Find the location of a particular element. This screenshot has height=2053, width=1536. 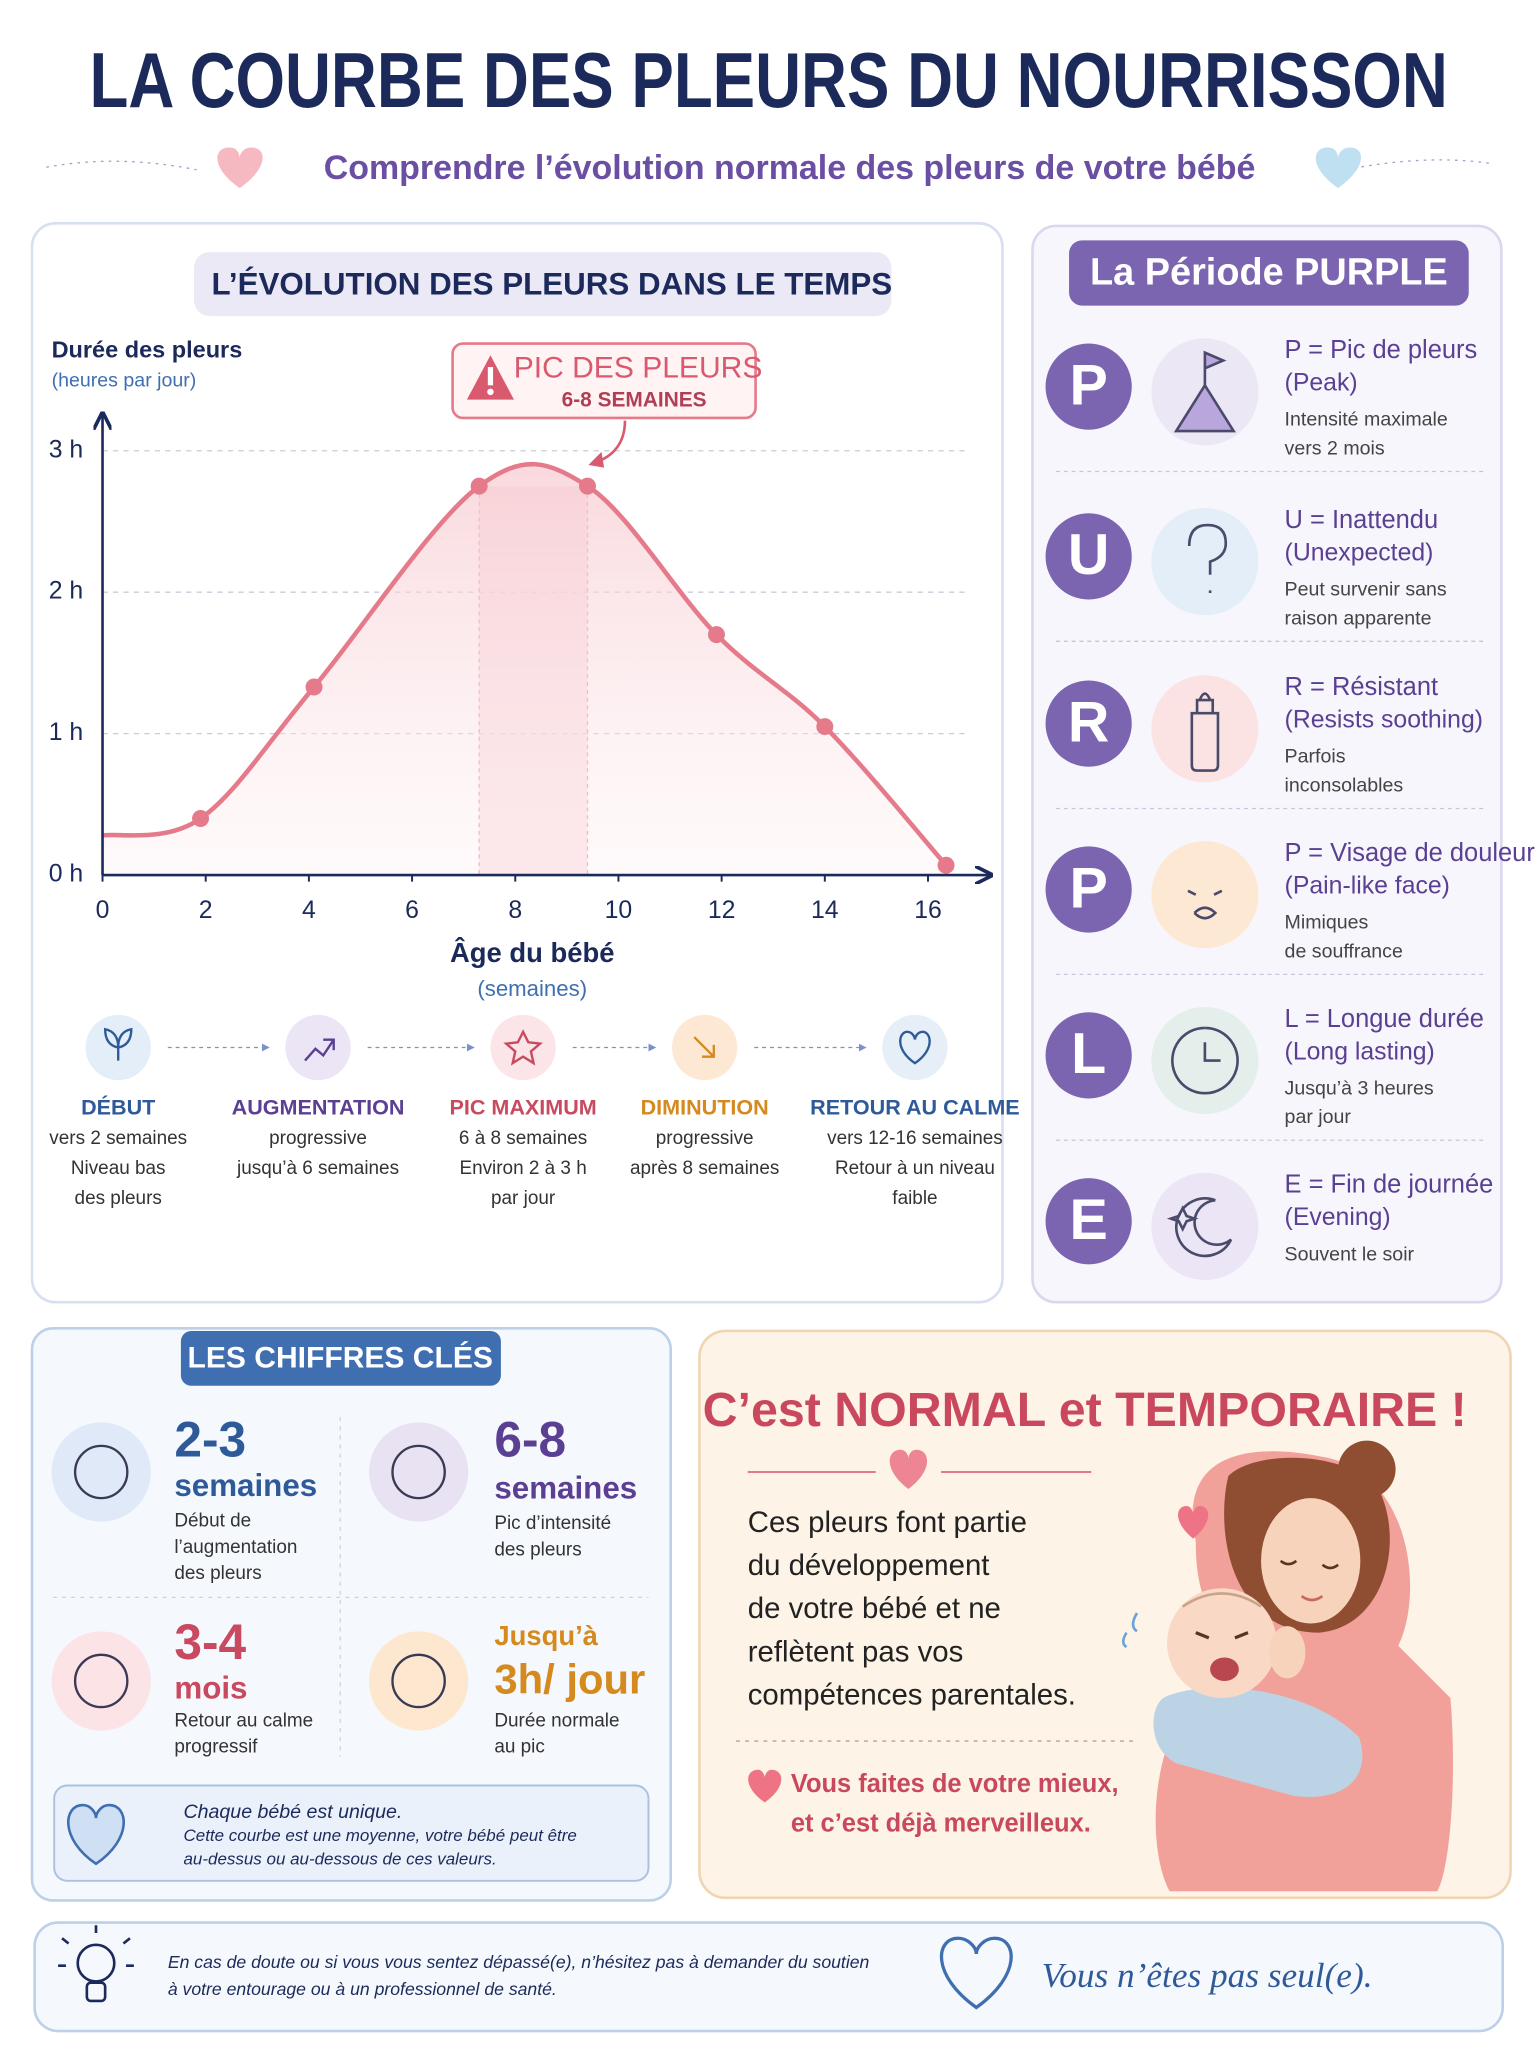

footer-message: Vous n’êtes pas seul(e). is located at coordinates (1207, 1975).